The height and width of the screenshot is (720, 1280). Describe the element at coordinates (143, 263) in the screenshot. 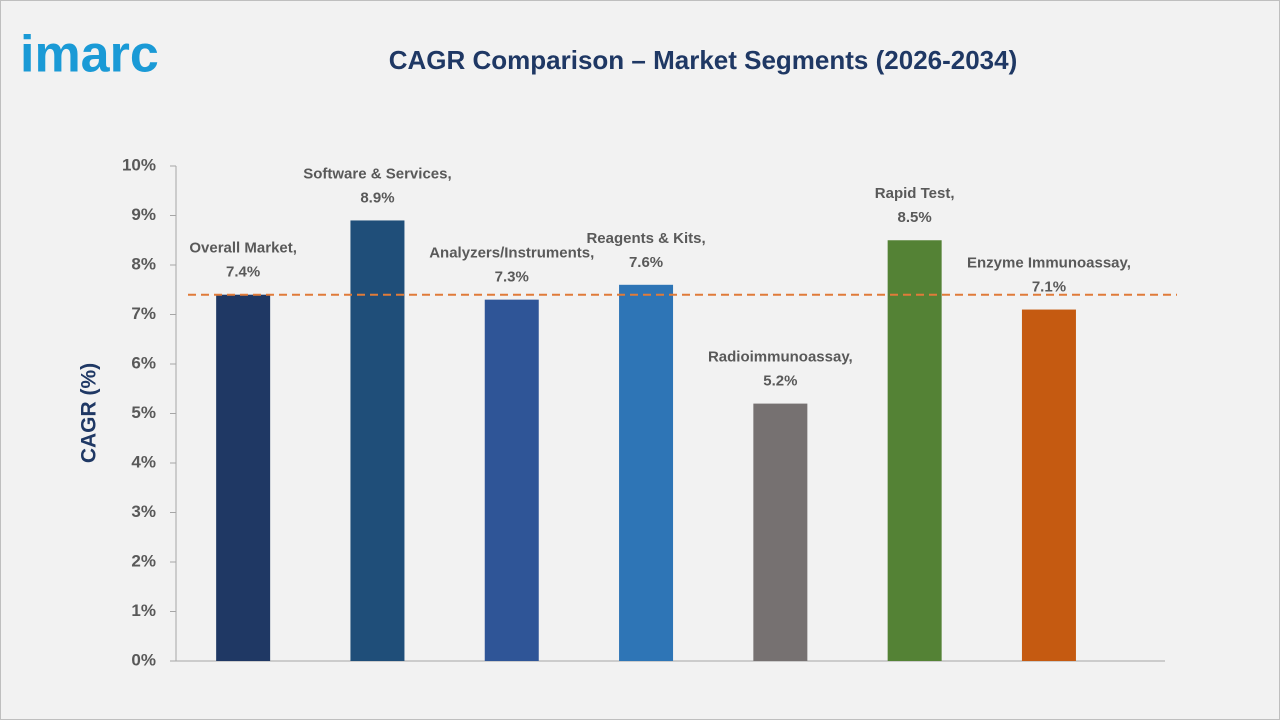

I see `y-tick-label: 8%` at that location.